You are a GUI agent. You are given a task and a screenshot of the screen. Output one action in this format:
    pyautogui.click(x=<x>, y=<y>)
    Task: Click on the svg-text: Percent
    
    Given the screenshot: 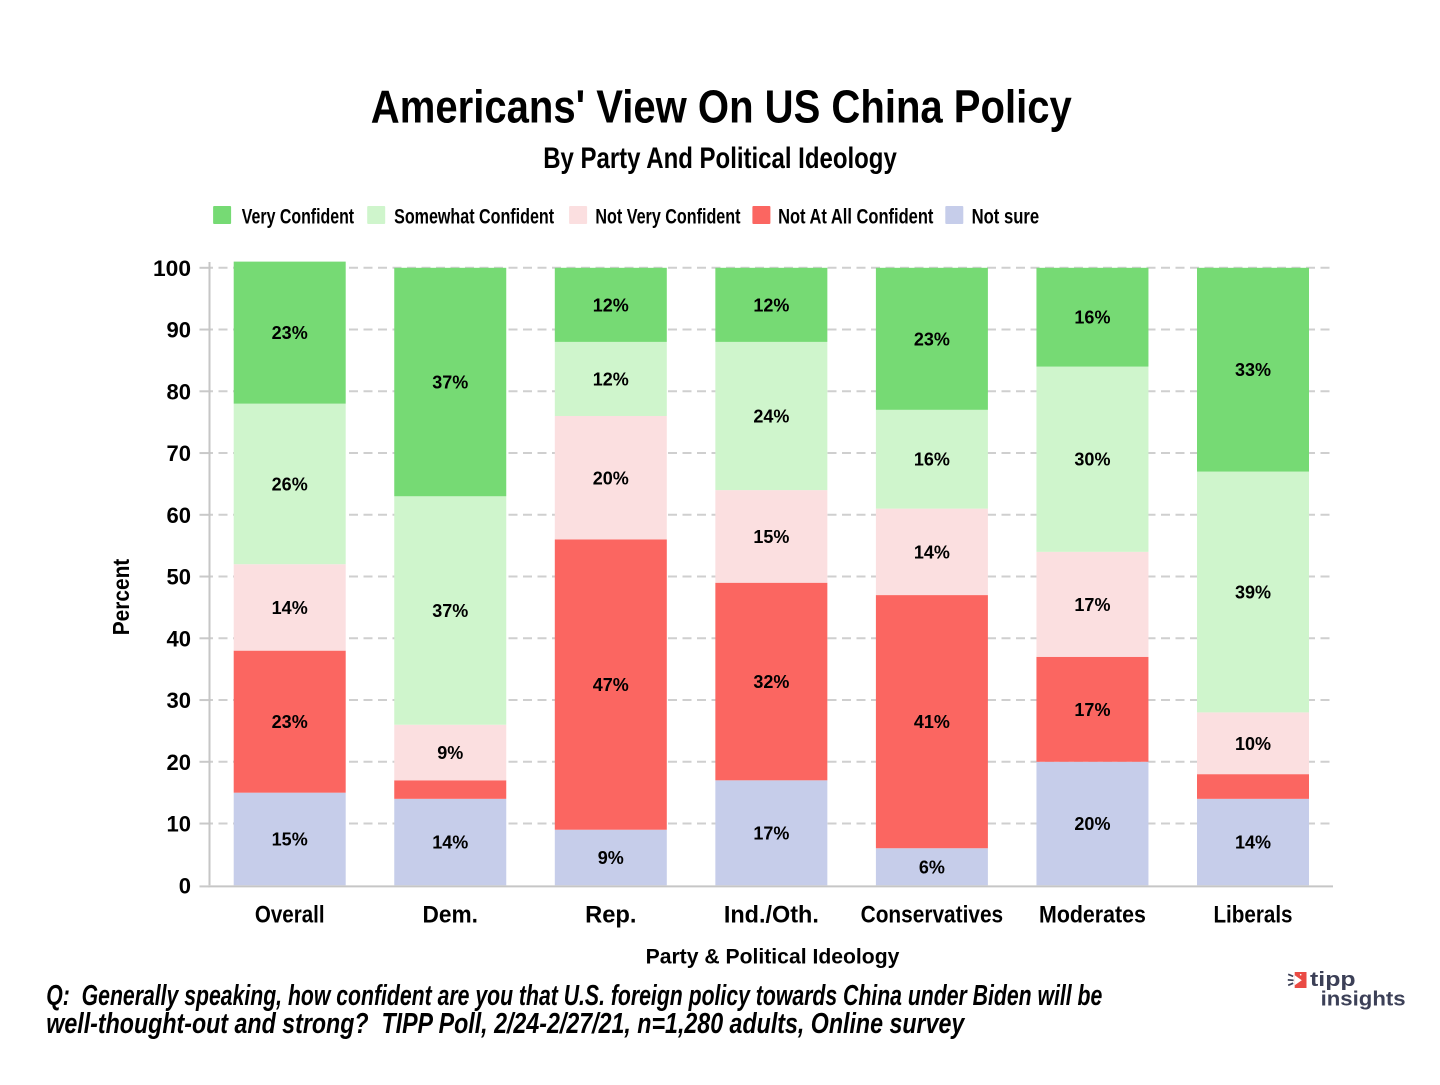 What is the action you would take?
    pyautogui.click(x=121, y=596)
    